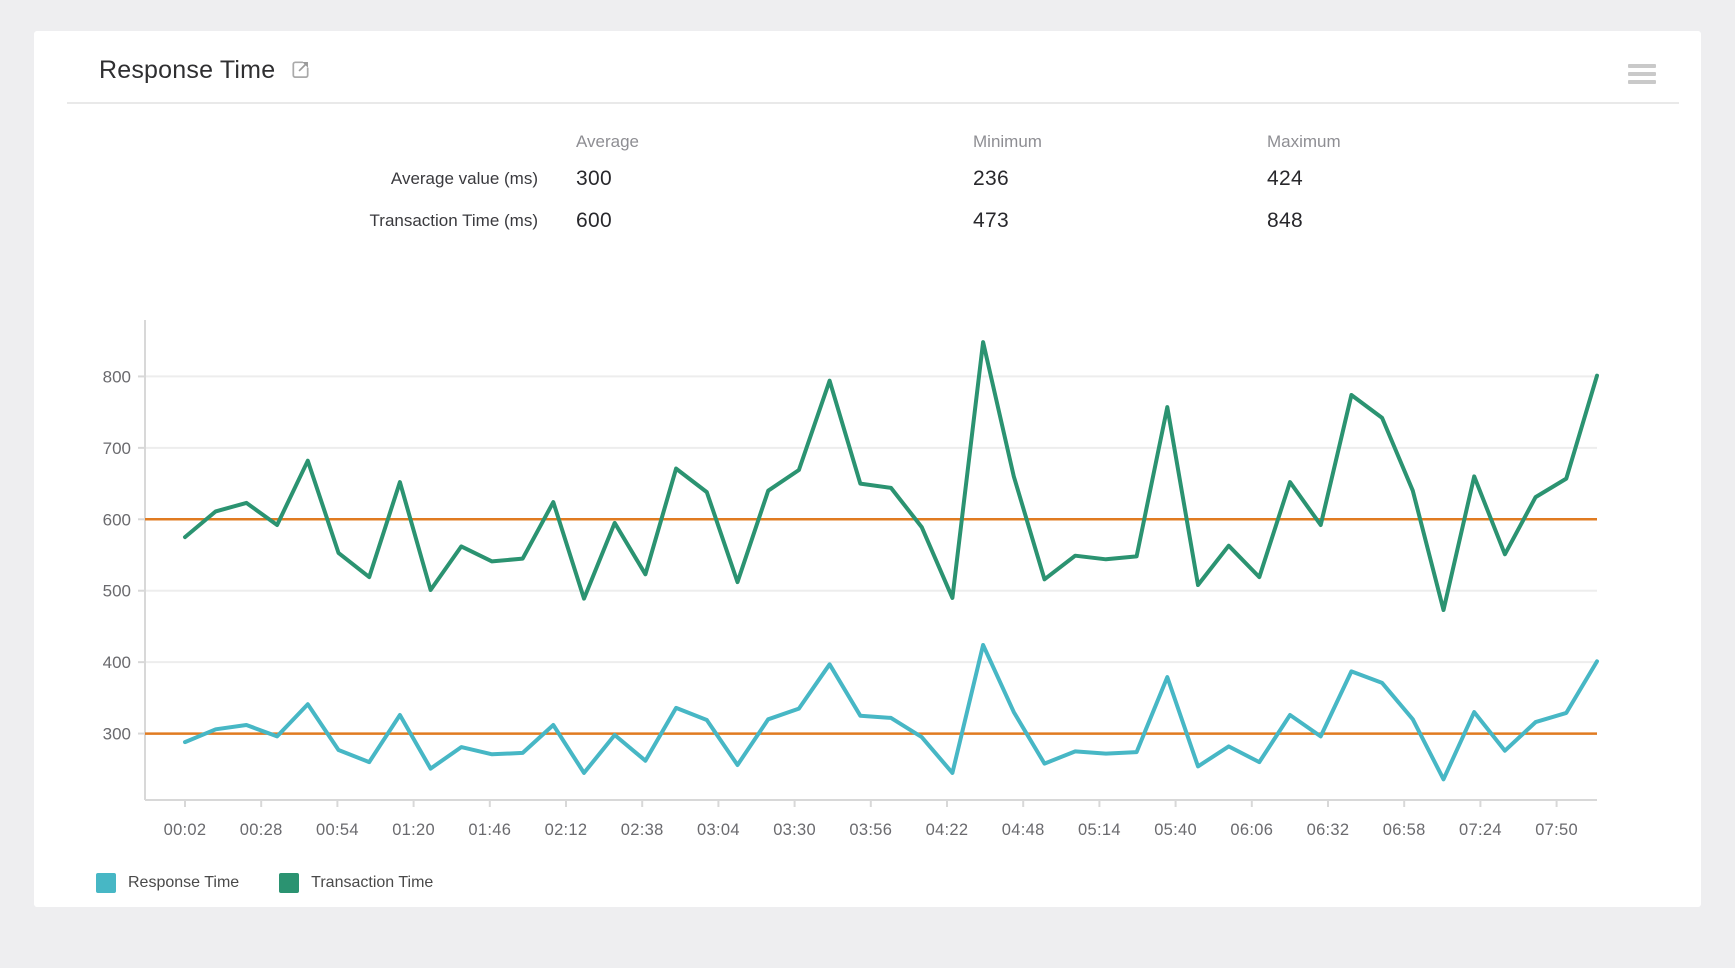 The height and width of the screenshot is (968, 1735). What do you see at coordinates (184, 882) in the screenshot?
I see `legend-label: Response Time` at bounding box center [184, 882].